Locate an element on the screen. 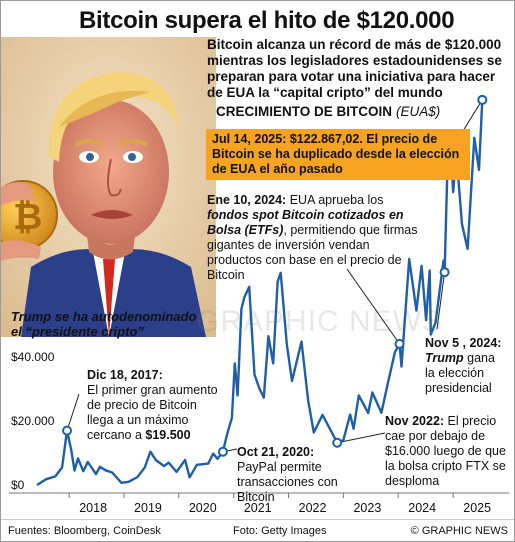 The width and height of the screenshot is (515, 542). annotation-oct-2020-text: PayPal permite transacciones con Bitcoin is located at coordinates (287, 482).